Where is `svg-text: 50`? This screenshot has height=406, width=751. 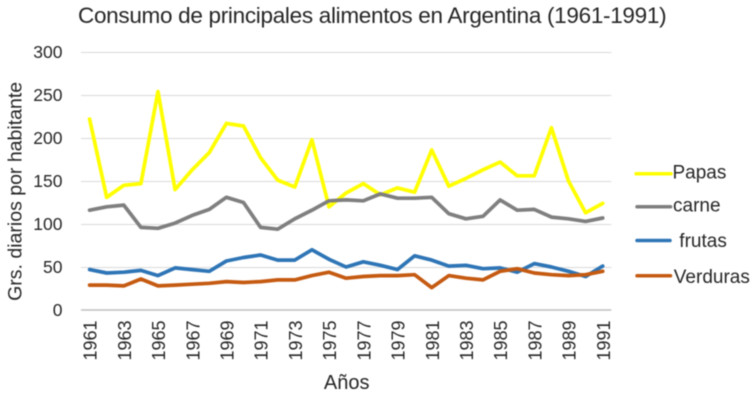 svg-text: 50 is located at coordinates (53, 267).